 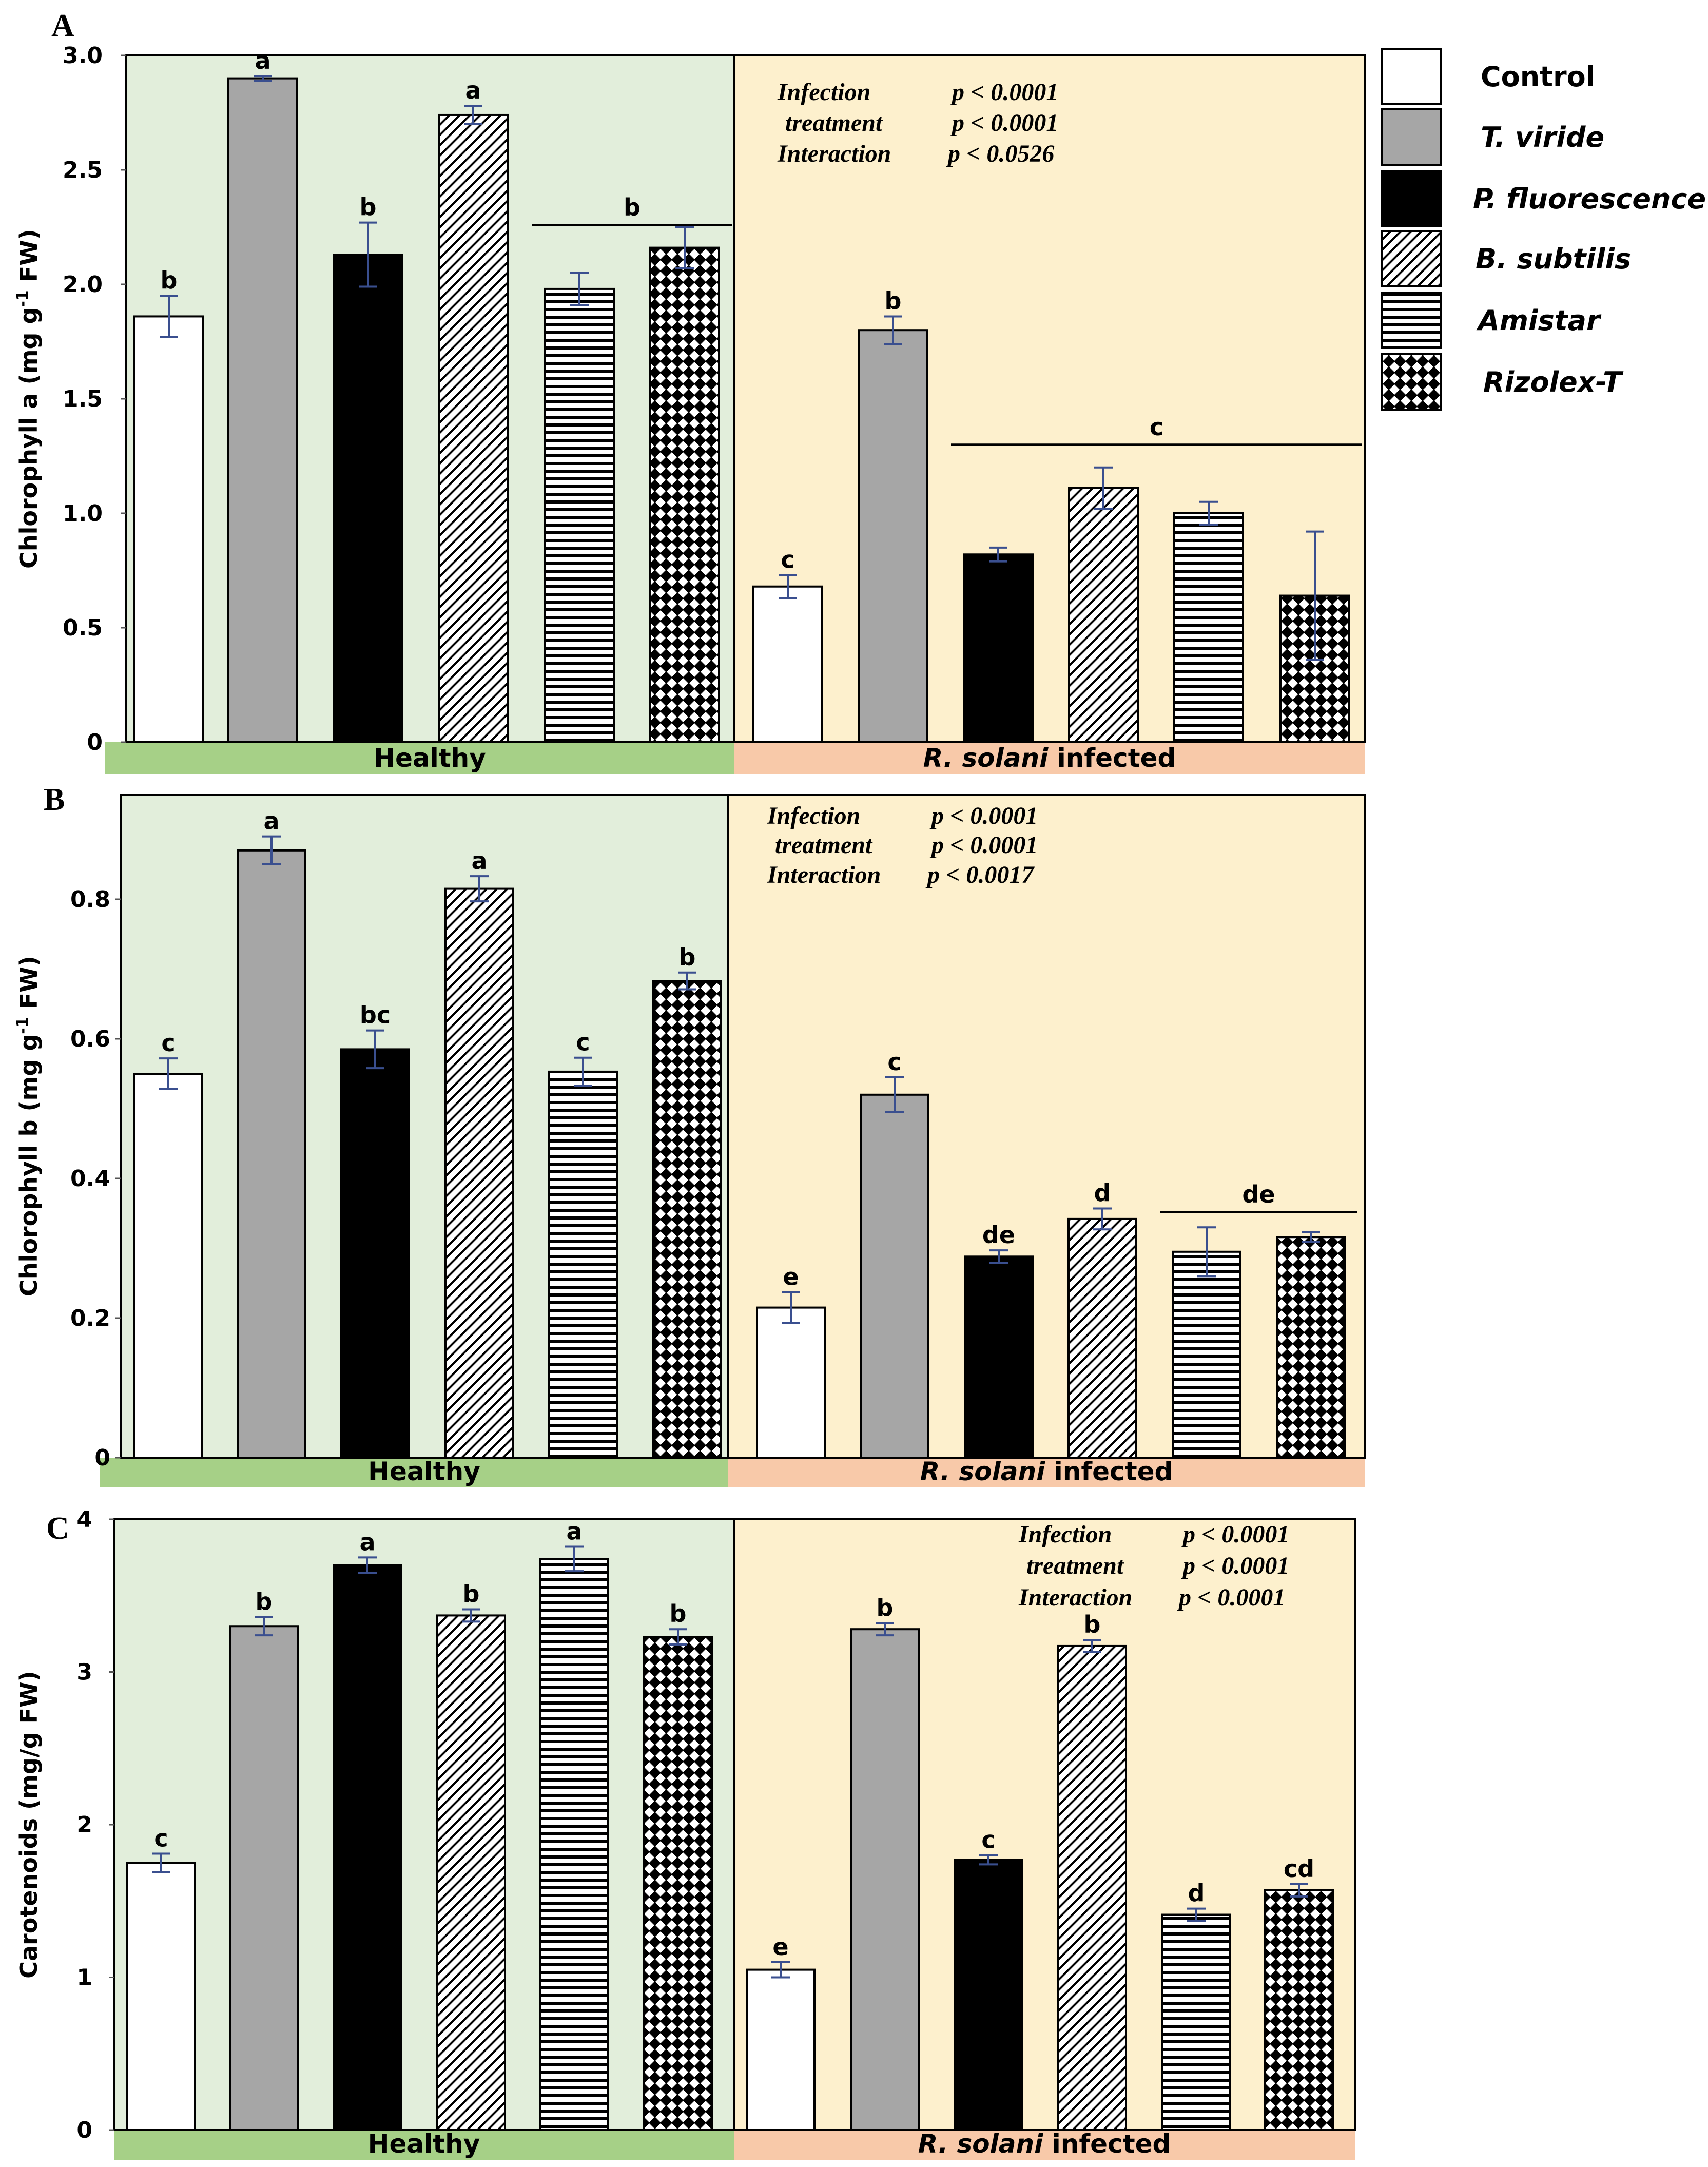 I want to click on legend-label: Control, so click(x=1538, y=77).